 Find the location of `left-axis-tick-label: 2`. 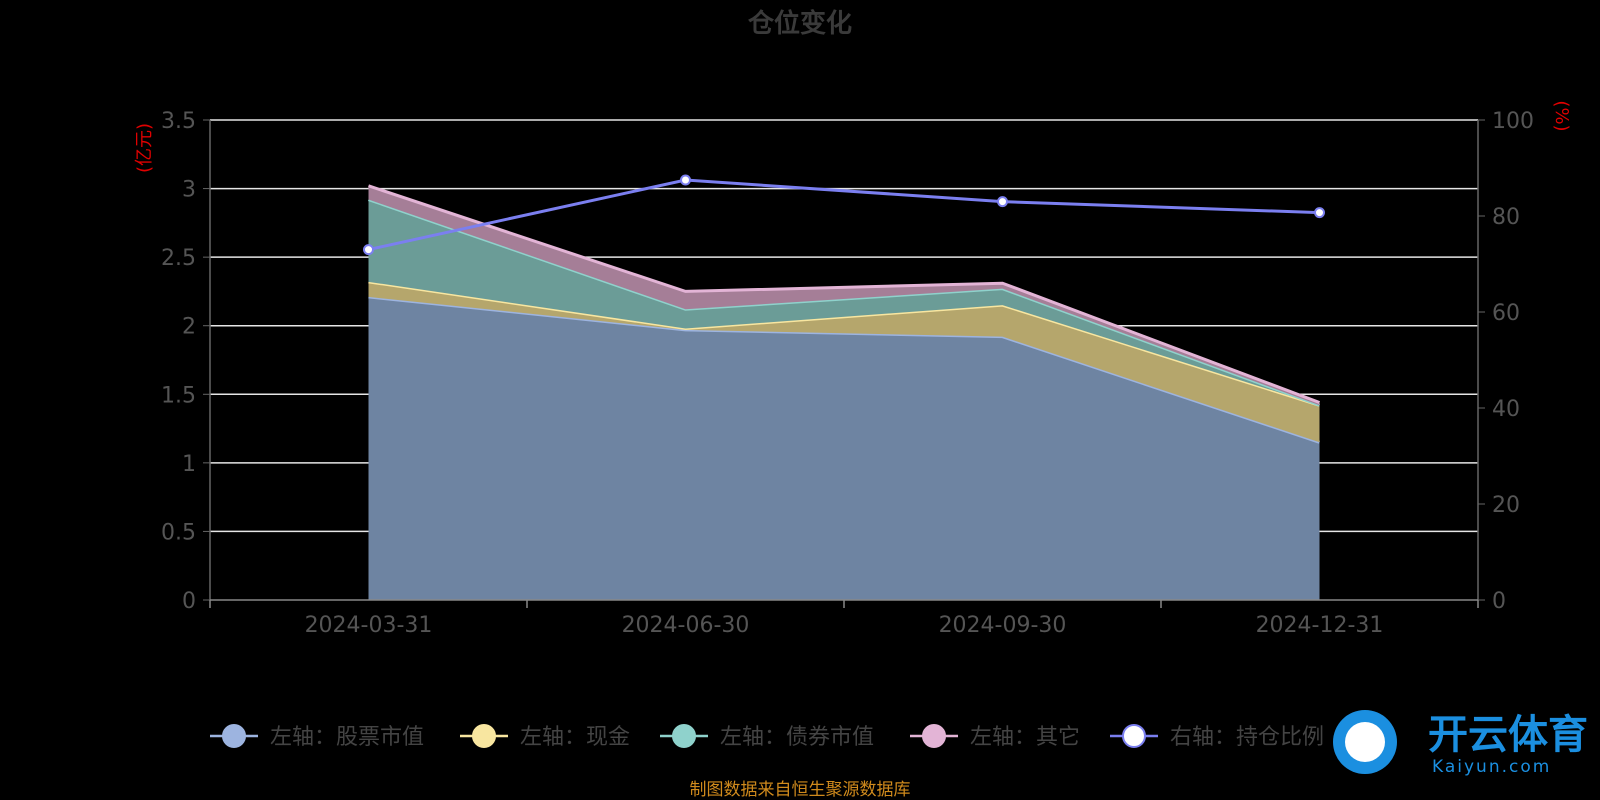

left-axis-tick-label: 2 is located at coordinates (189, 327).